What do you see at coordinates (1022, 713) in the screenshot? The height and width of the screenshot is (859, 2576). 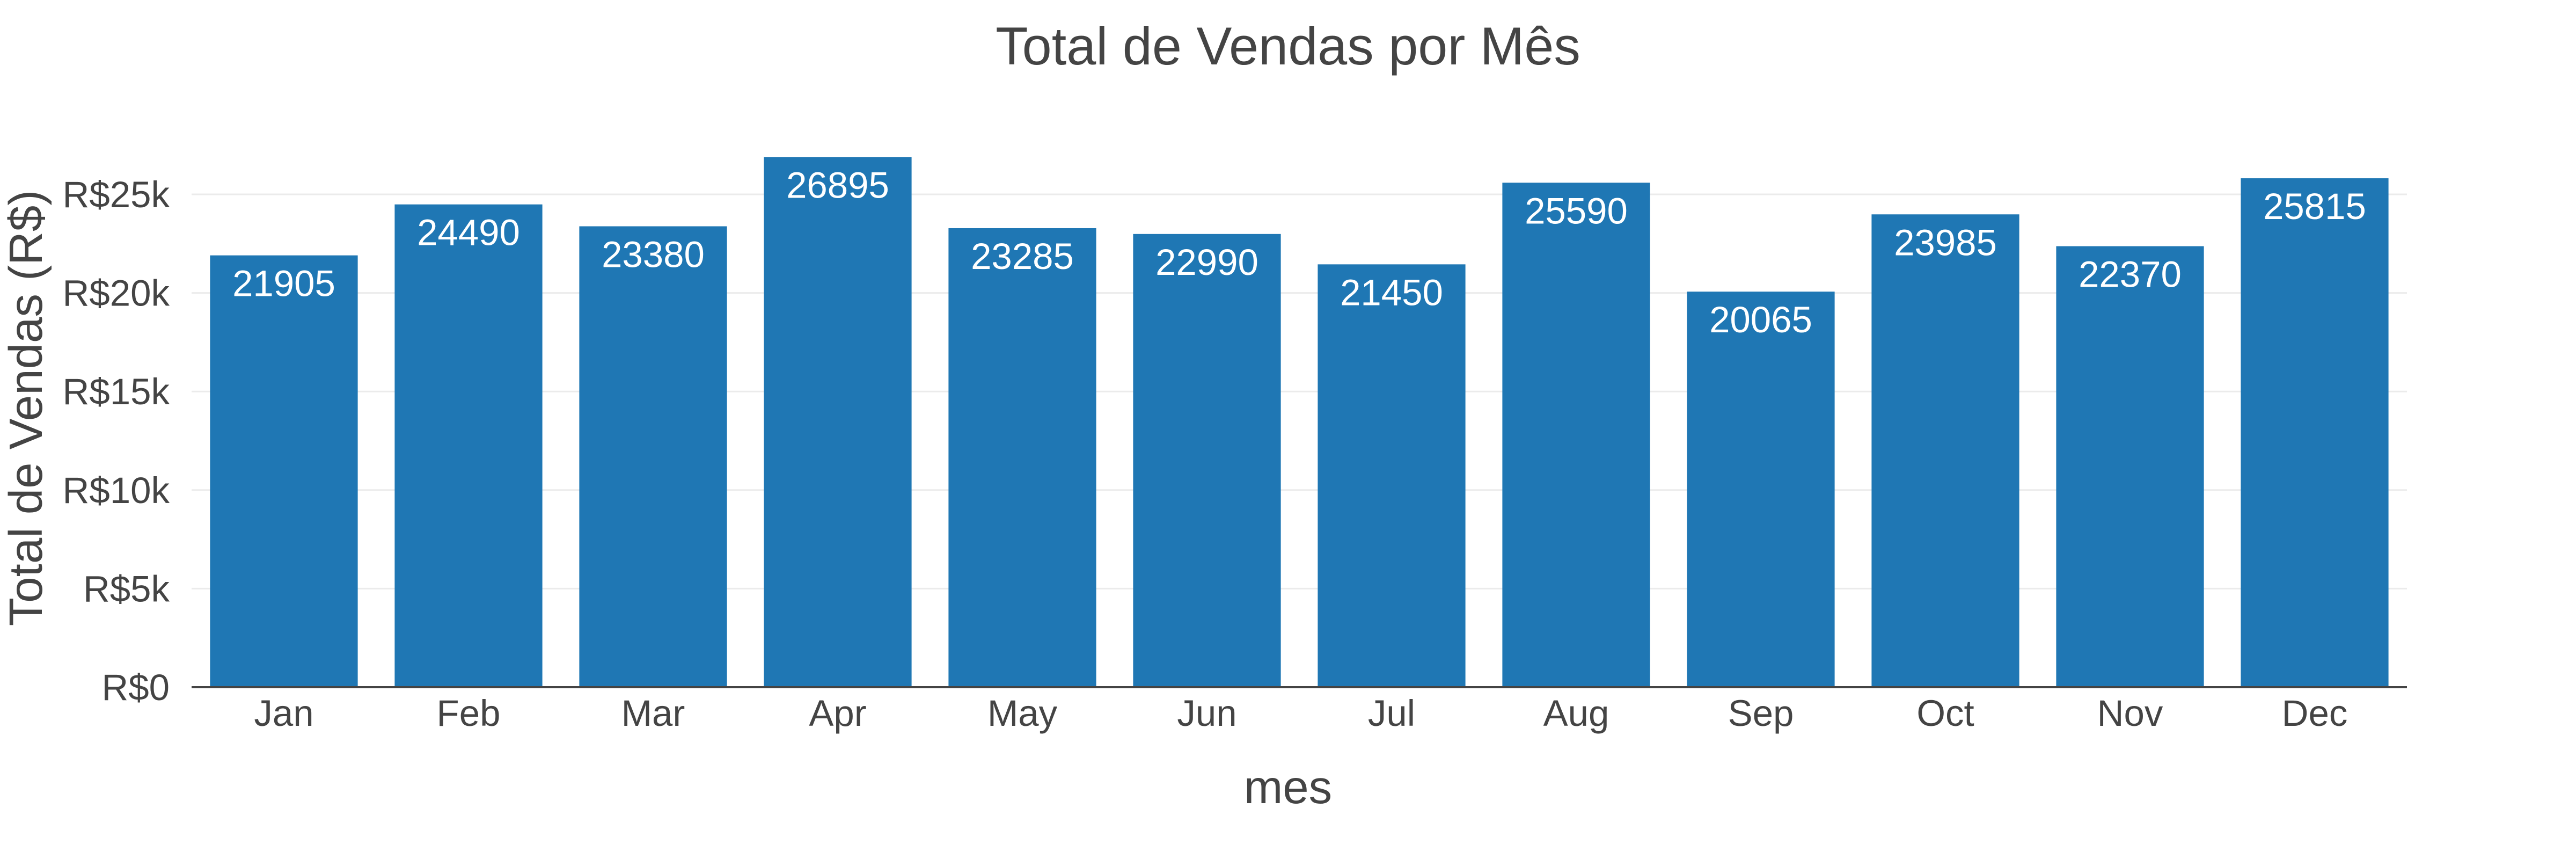 I see `x-tick-label: May` at bounding box center [1022, 713].